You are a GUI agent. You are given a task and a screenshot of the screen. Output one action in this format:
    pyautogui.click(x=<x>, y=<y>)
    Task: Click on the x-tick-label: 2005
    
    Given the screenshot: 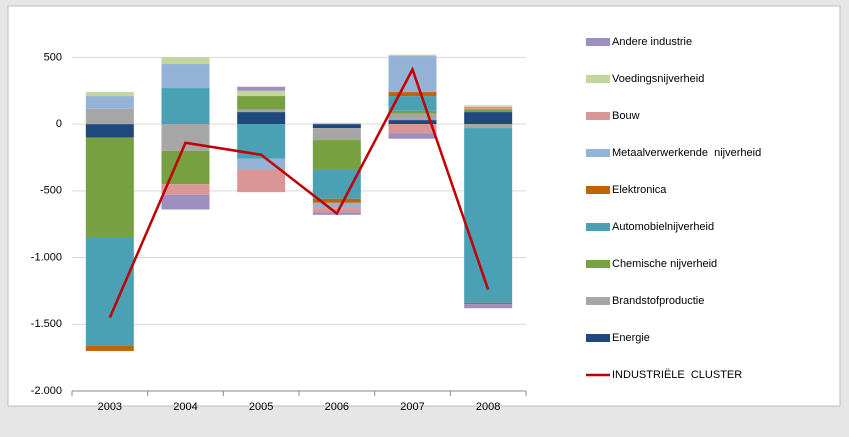 What is the action you would take?
    pyautogui.click(x=261, y=407)
    